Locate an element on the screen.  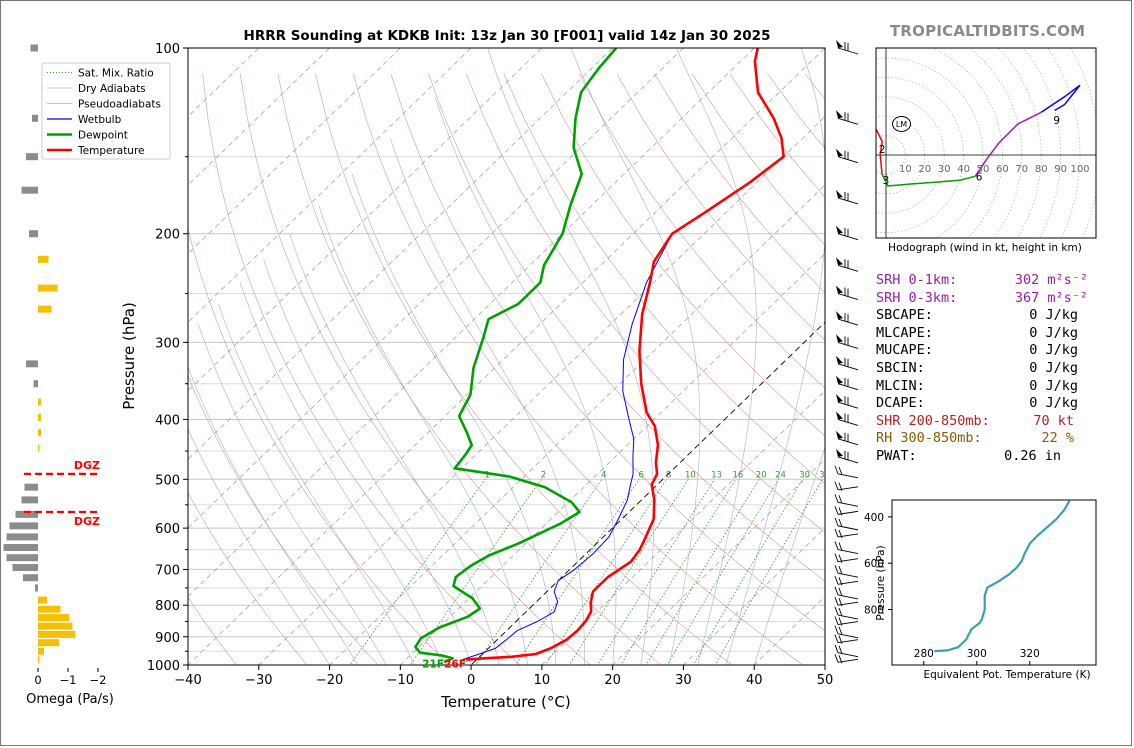
y-tick-label: 400 is located at coordinates (167, 420).